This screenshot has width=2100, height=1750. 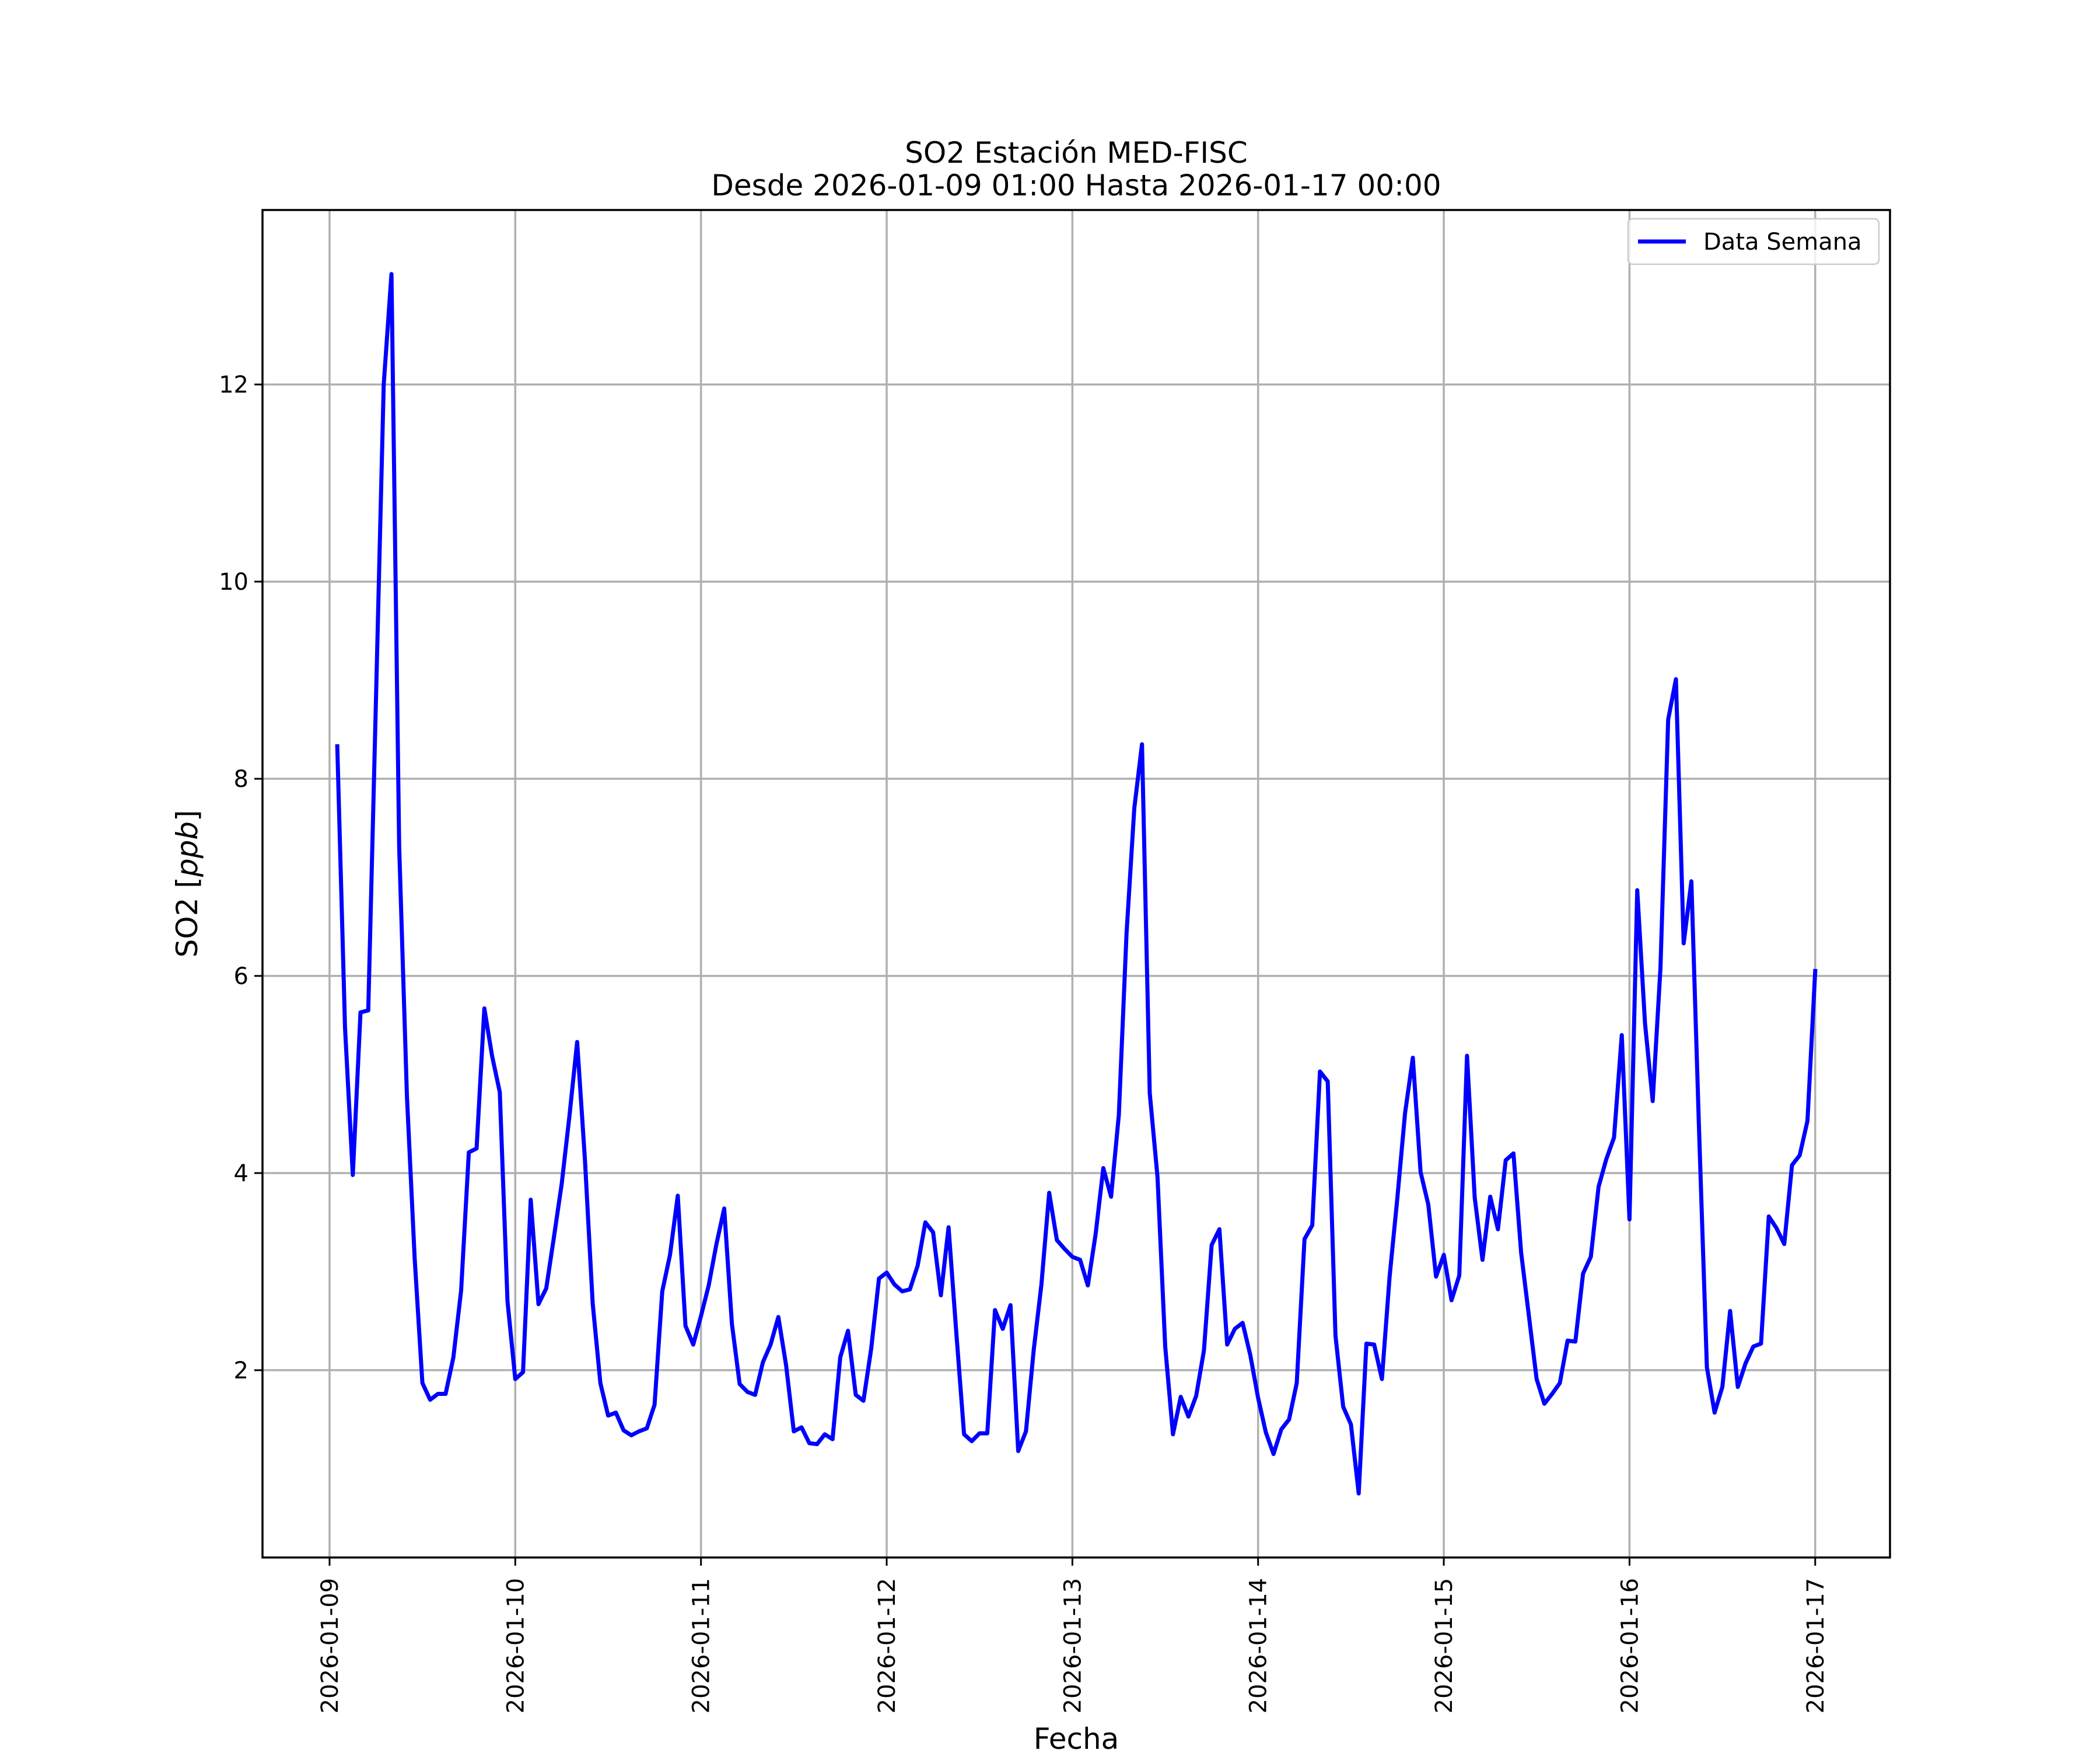 I want to click on y-tick-label: 8, so click(x=242, y=779).